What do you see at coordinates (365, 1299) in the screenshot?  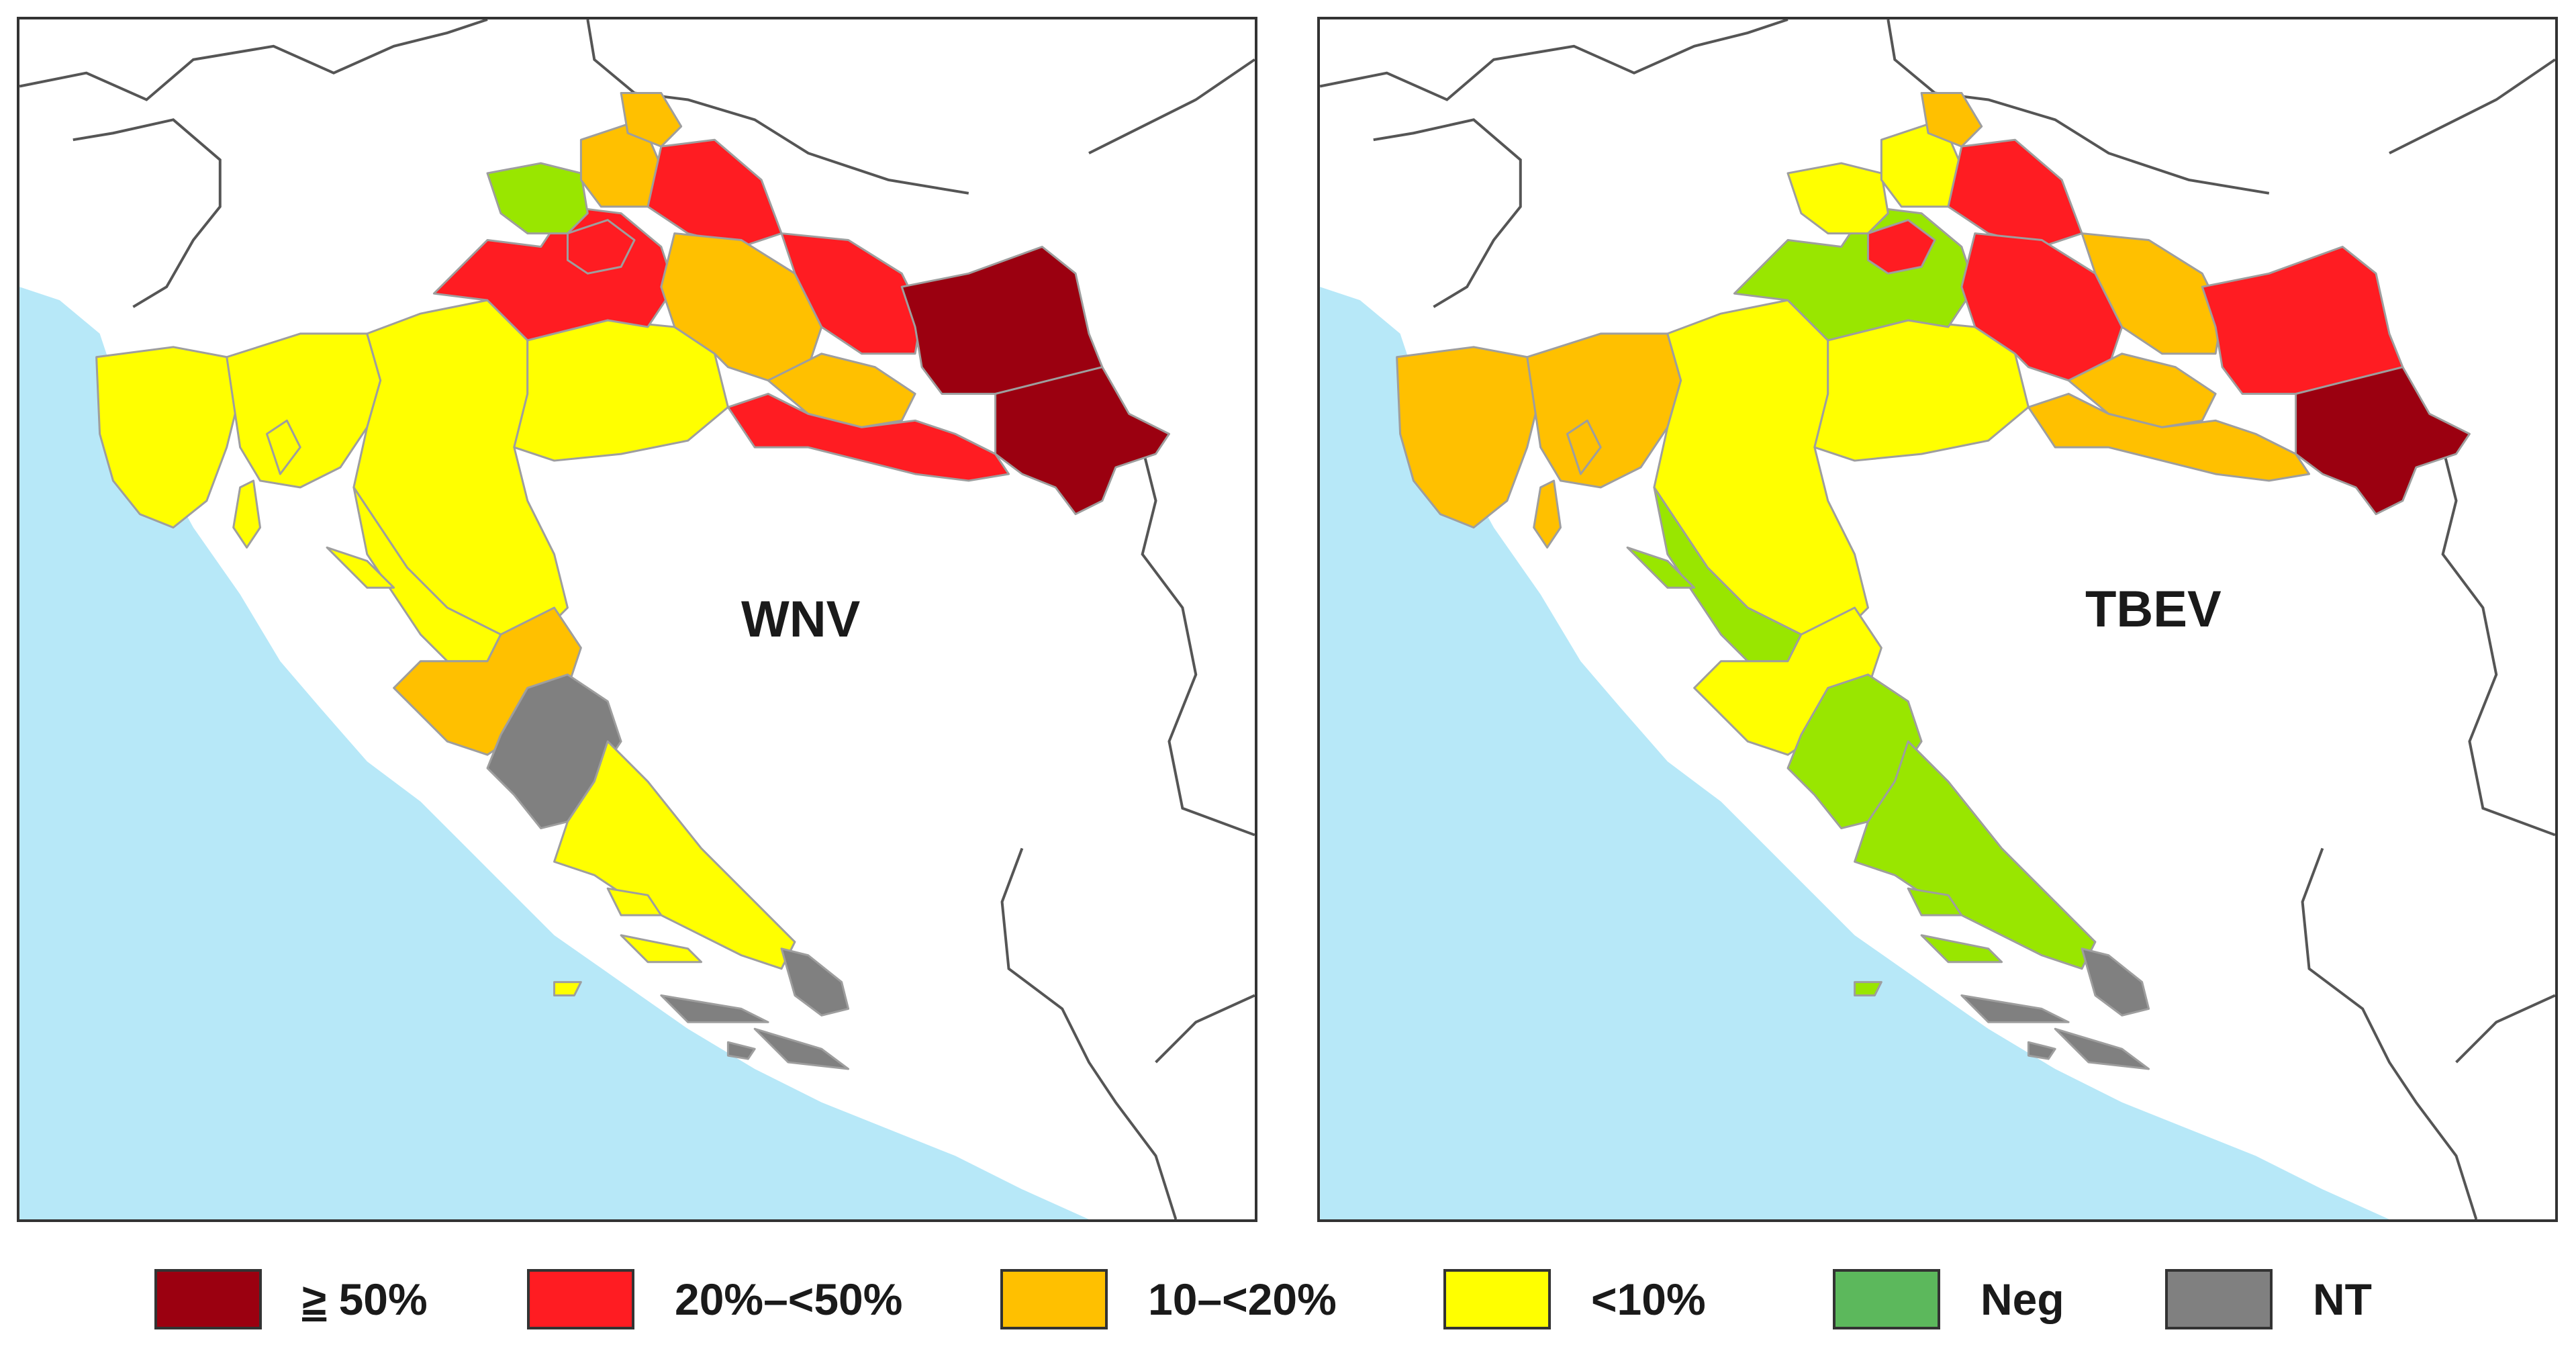 I see `legend-label: ≥ 50%` at bounding box center [365, 1299].